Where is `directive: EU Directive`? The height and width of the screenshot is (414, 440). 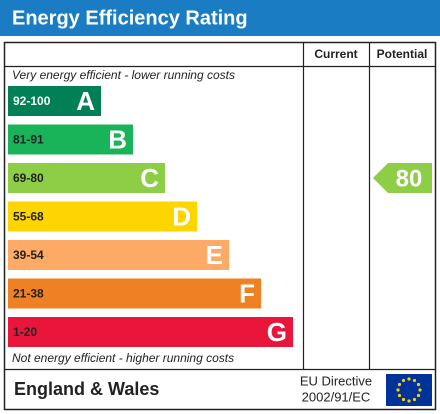
directive: EU Directive is located at coordinates (336, 380).